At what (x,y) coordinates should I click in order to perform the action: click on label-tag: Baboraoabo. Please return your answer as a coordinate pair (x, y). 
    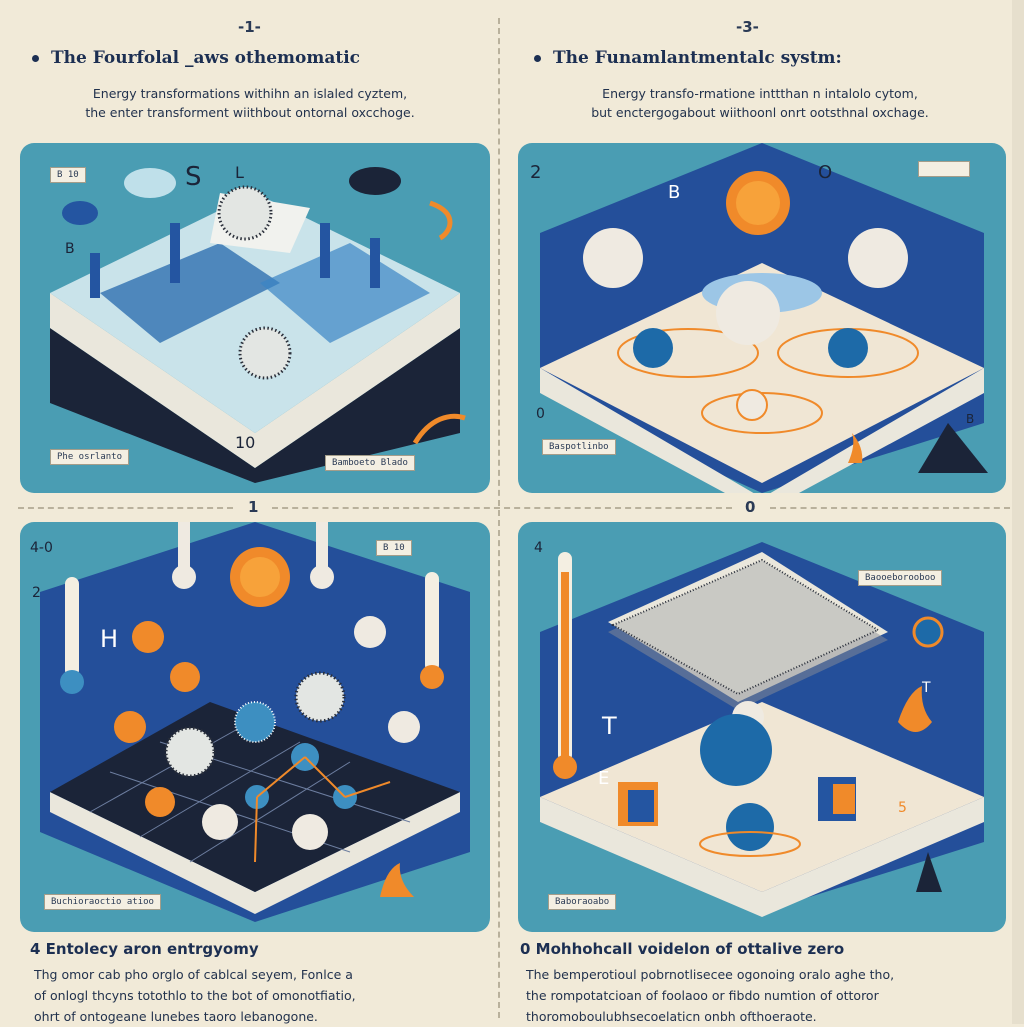
    Looking at the image, I should click on (582, 902).